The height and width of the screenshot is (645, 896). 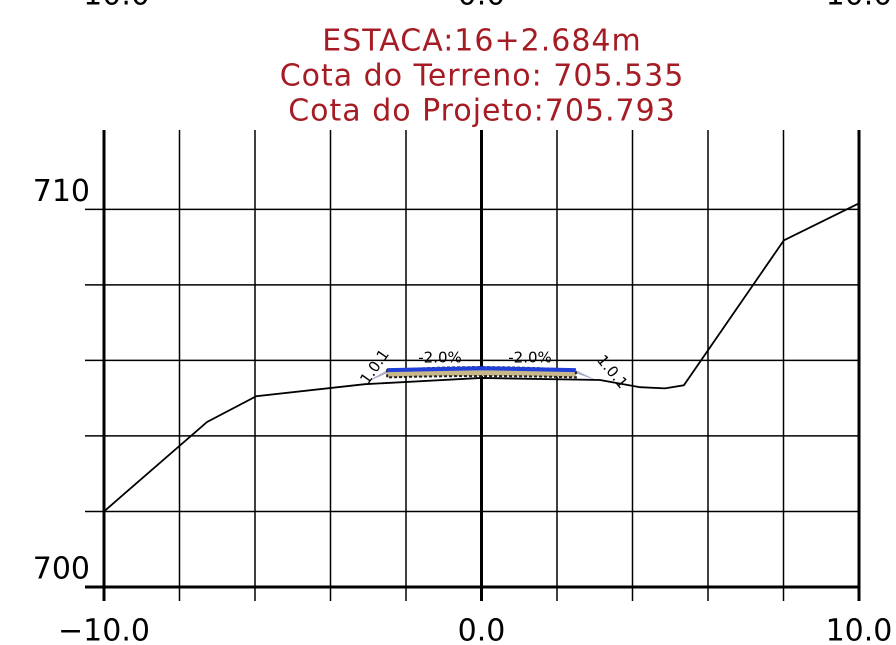 I want to click on y-tick-label: 700, so click(x=61, y=569).